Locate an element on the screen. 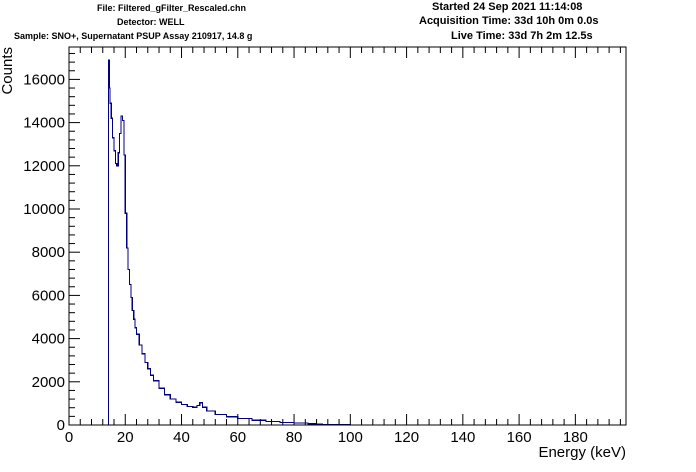  file-label: File: Filtered_gFilter_Rescaled.chn is located at coordinates (172, 8).